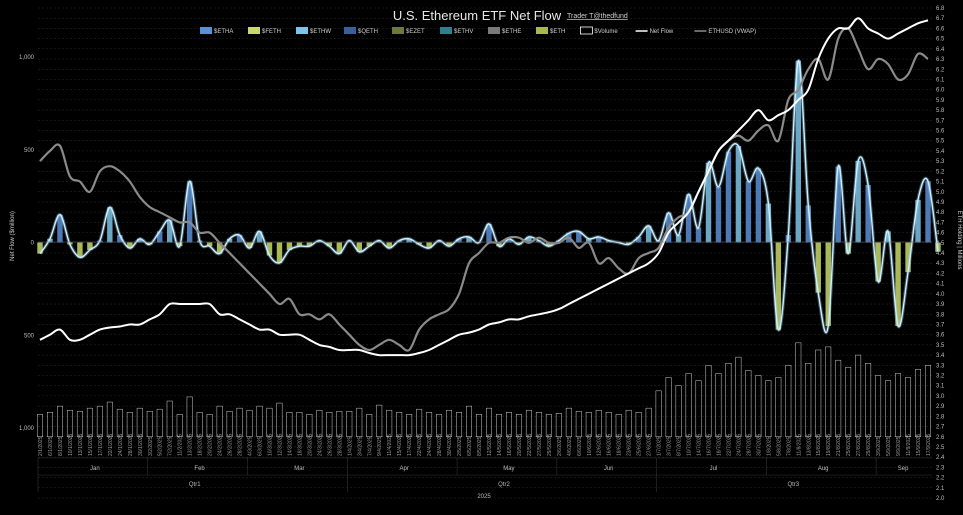 The height and width of the screenshot is (515, 963). Describe the element at coordinates (940, 305) in the screenshot. I see `right-tick-label: 3.9` at that location.